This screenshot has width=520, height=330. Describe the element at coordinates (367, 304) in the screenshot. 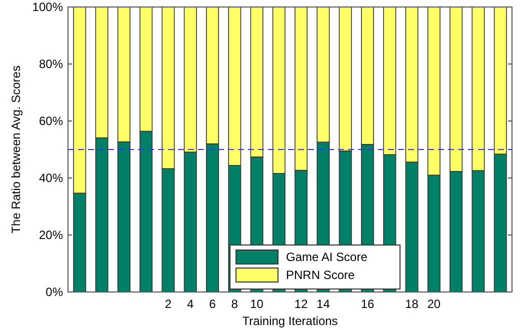

I see `x-tick-label: 16` at that location.